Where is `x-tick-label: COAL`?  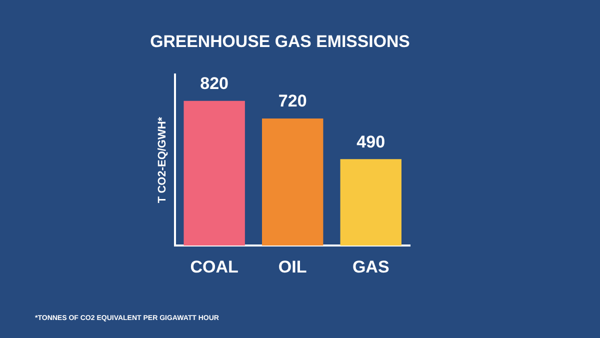
x-tick-label: COAL is located at coordinates (214, 266).